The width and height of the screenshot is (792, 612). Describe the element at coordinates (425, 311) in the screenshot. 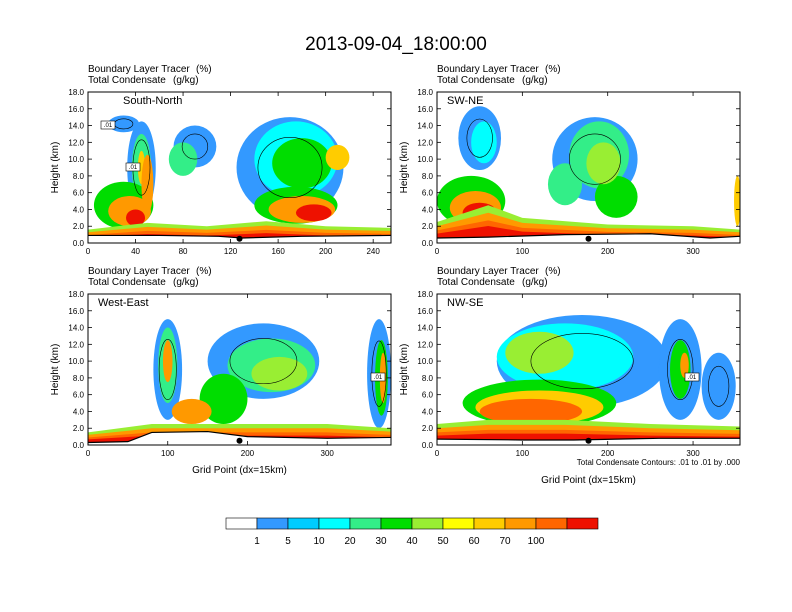

I see `y-tick-label: 16.0` at that location.